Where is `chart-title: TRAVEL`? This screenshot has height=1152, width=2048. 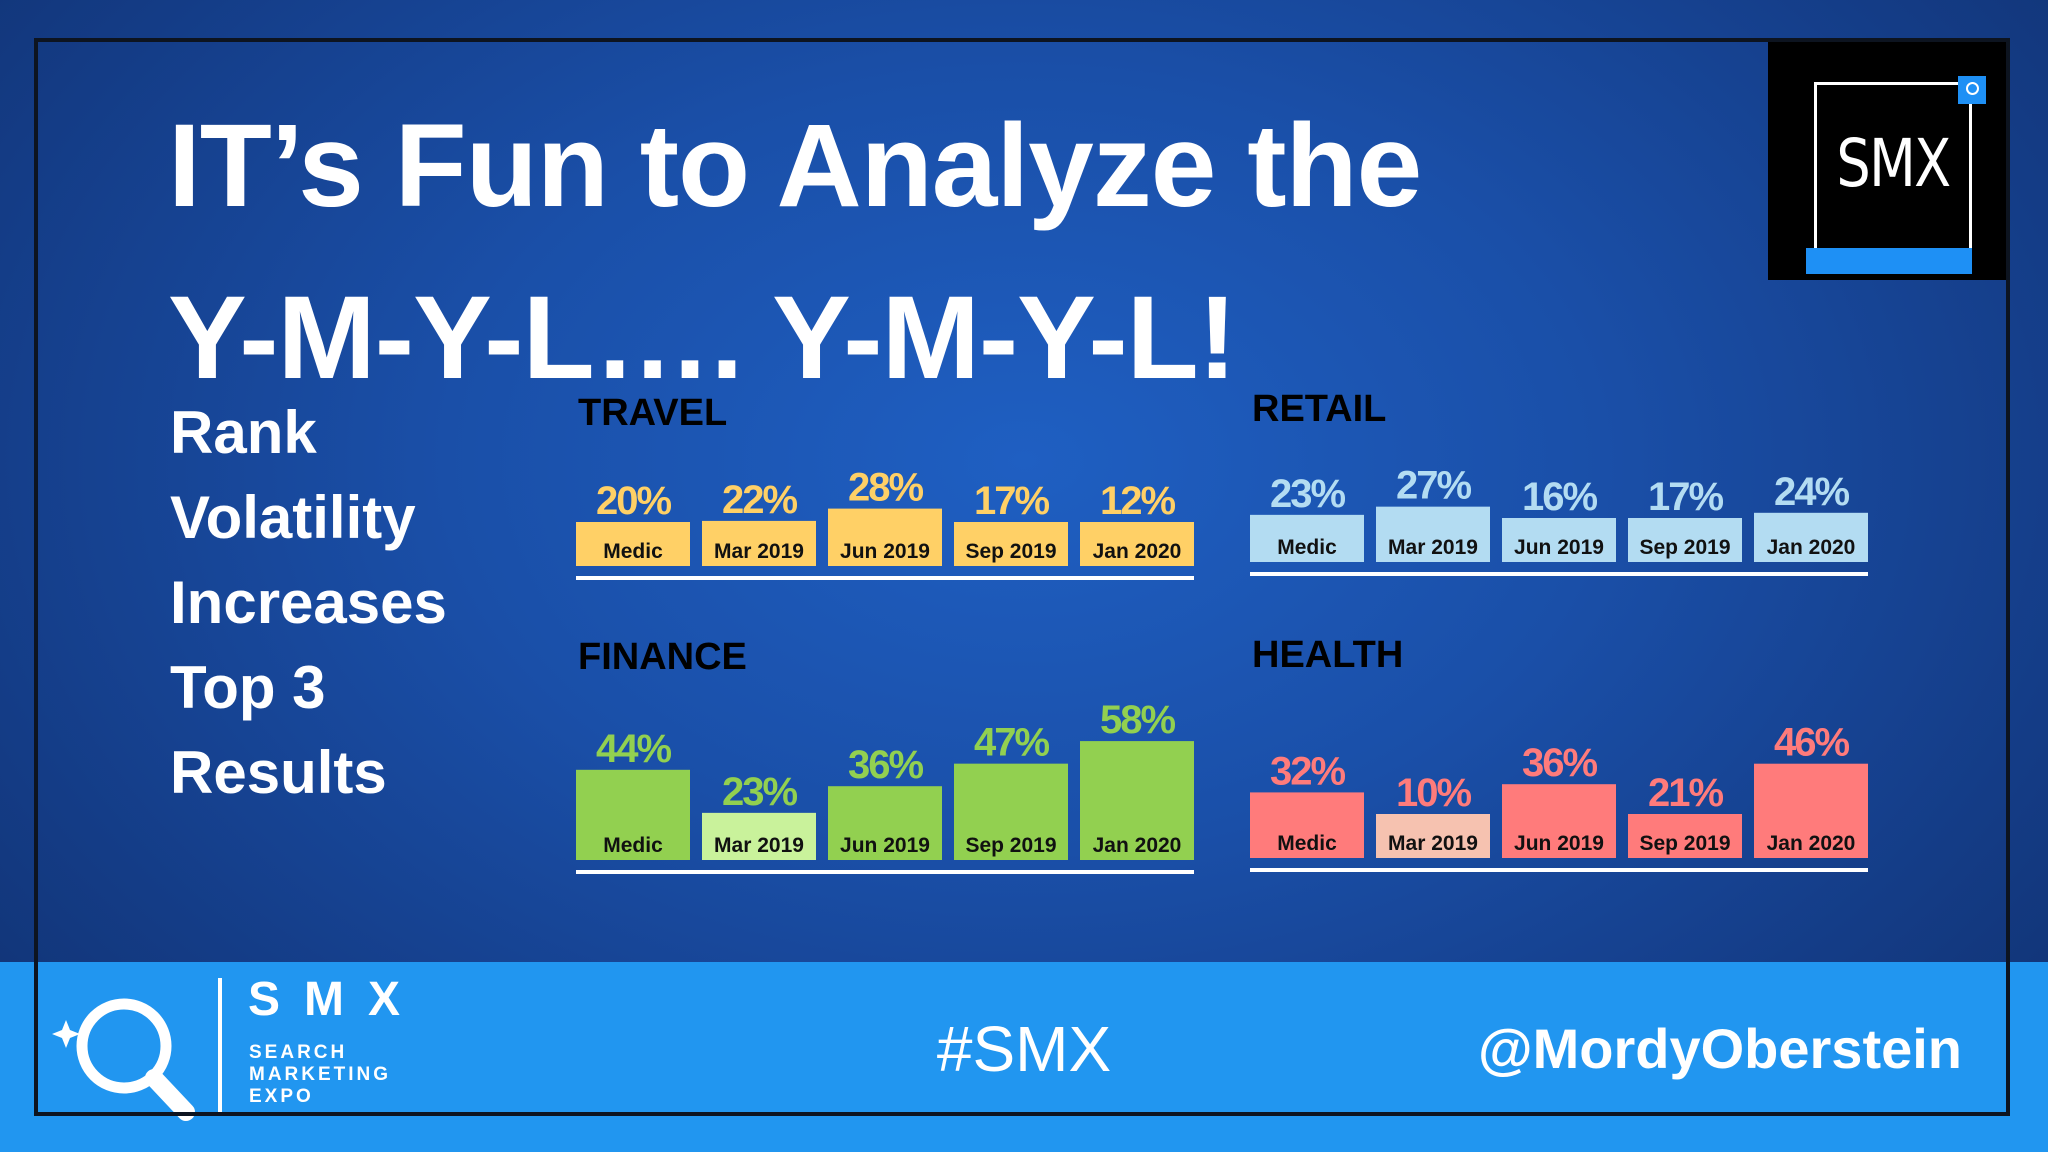
chart-title: TRAVEL is located at coordinates (653, 413).